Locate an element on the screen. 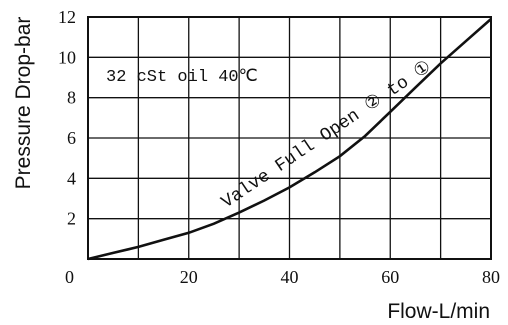 The image size is (508, 325). x-tick-label: 40 is located at coordinates (290, 277).